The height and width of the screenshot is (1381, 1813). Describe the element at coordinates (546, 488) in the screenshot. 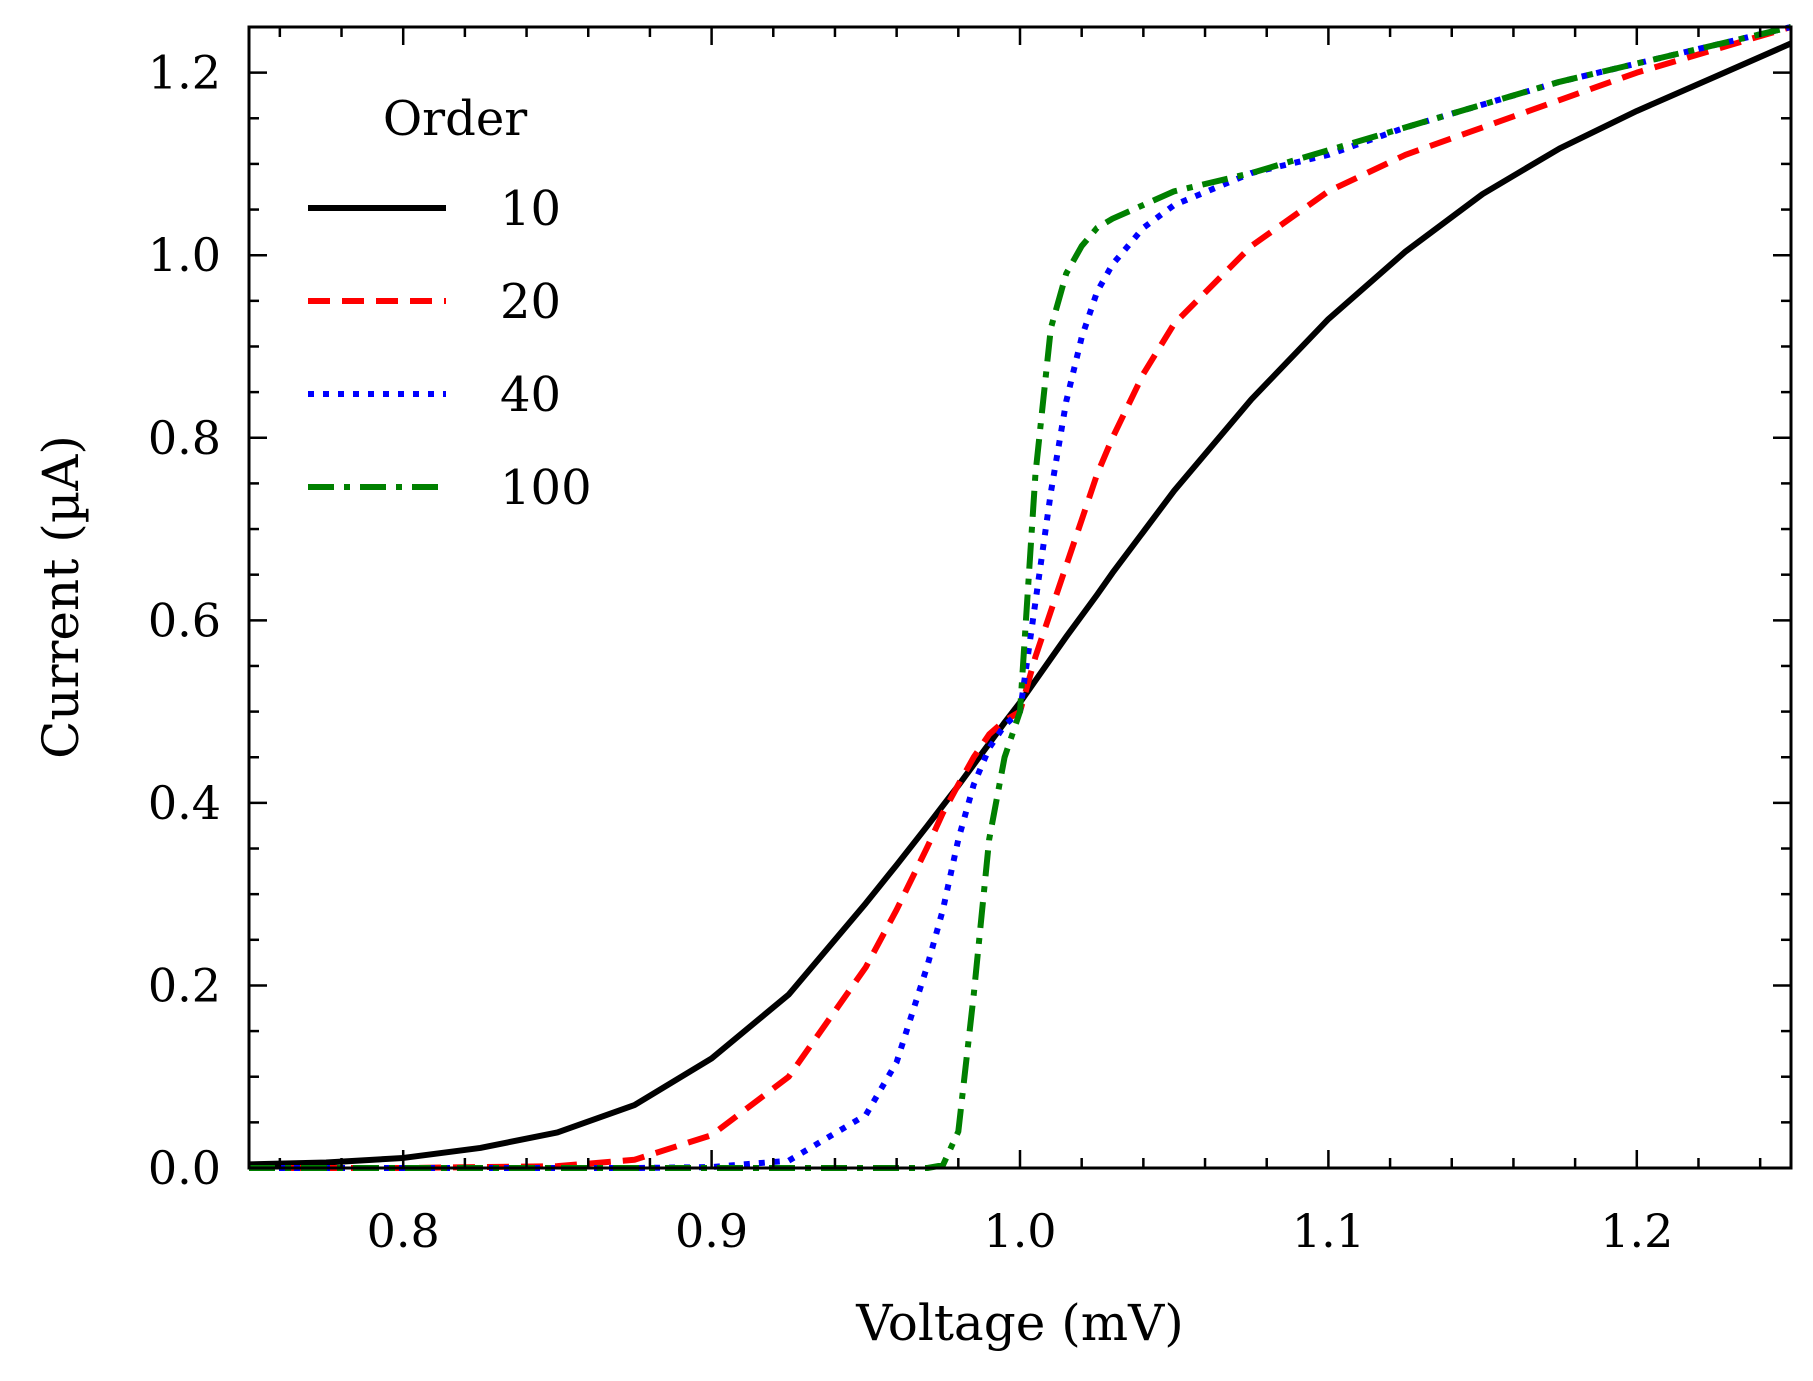

I see `legend-label-100: 100` at that location.